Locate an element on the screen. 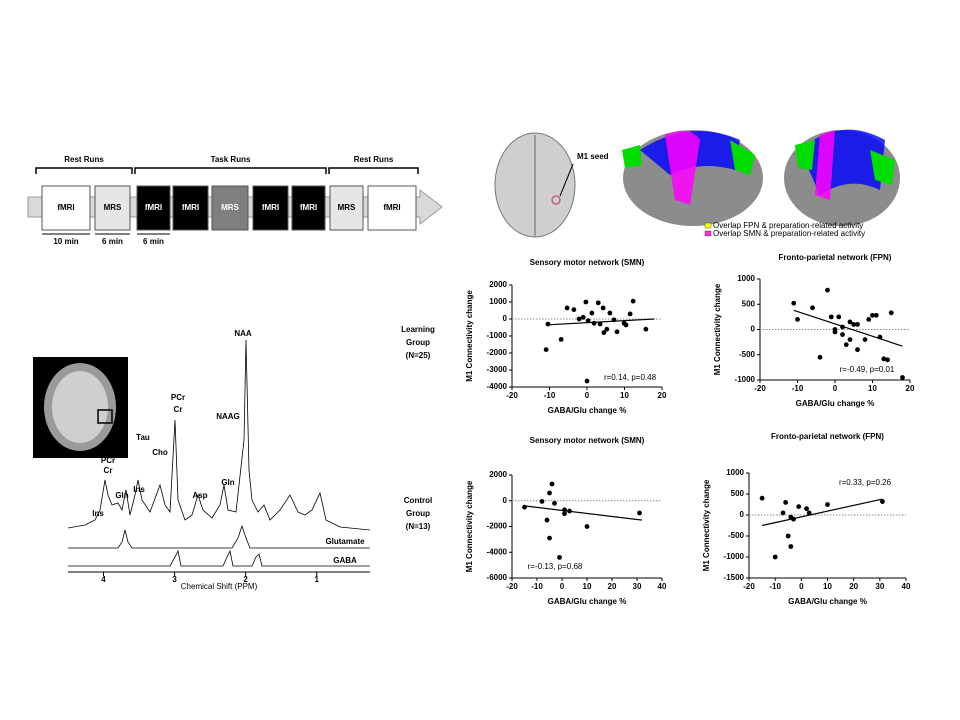 This screenshot has height=720, width=960. chart-title: Fronto-parietal network (FPN) is located at coordinates (835, 257).